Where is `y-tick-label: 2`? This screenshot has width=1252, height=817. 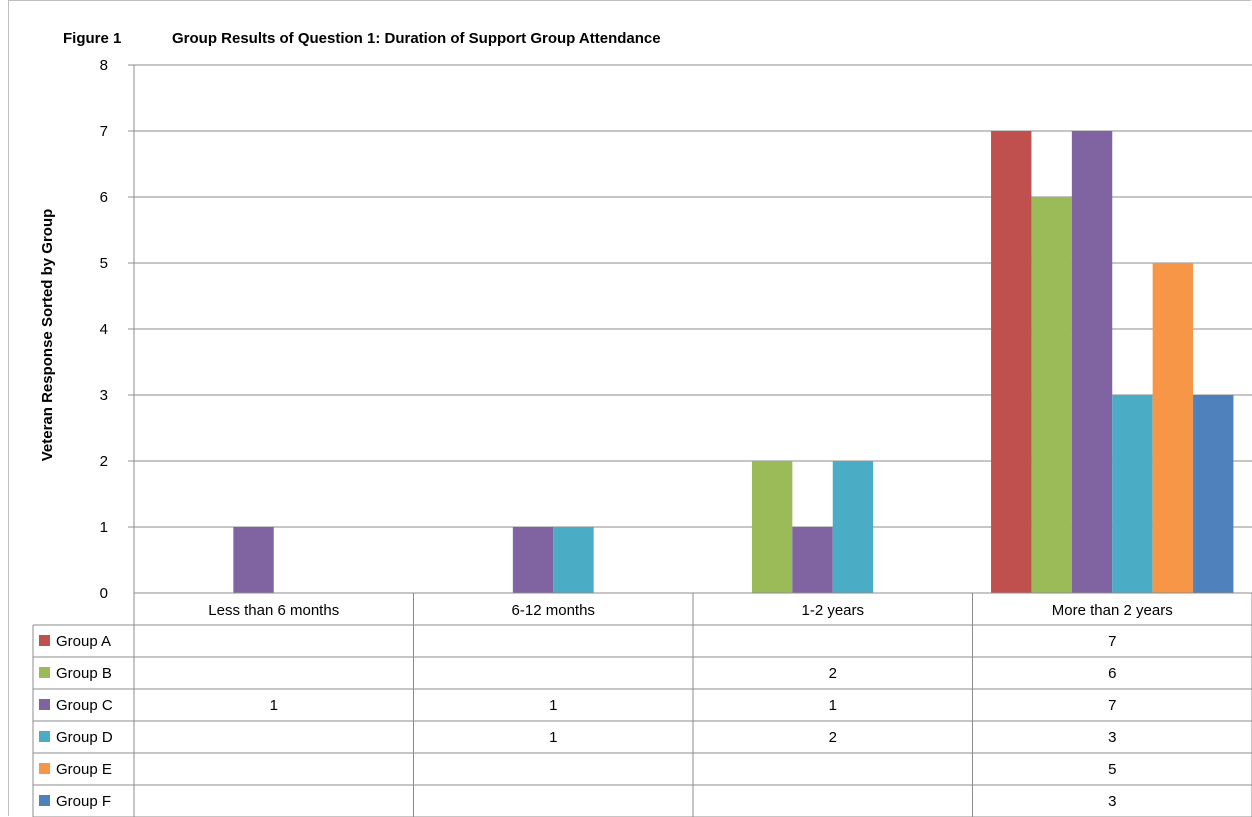 y-tick-label: 2 is located at coordinates (104, 461).